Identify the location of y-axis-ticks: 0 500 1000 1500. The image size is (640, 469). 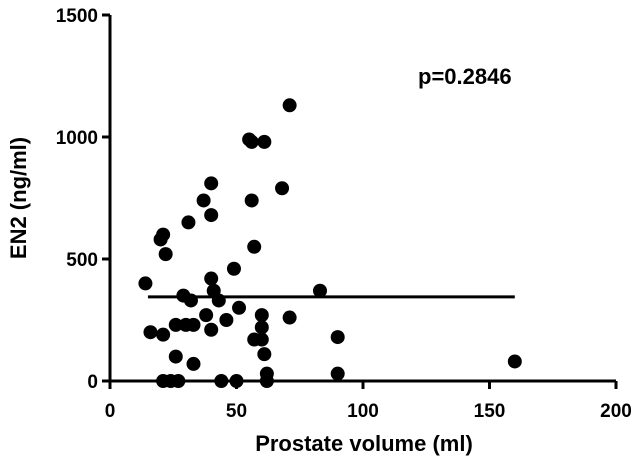
(83, 199).